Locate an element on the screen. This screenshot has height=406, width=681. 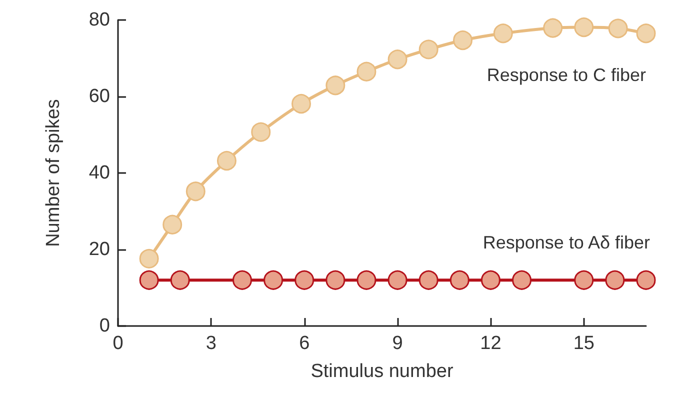
y-tick-label: 80 is located at coordinates (99, 20).